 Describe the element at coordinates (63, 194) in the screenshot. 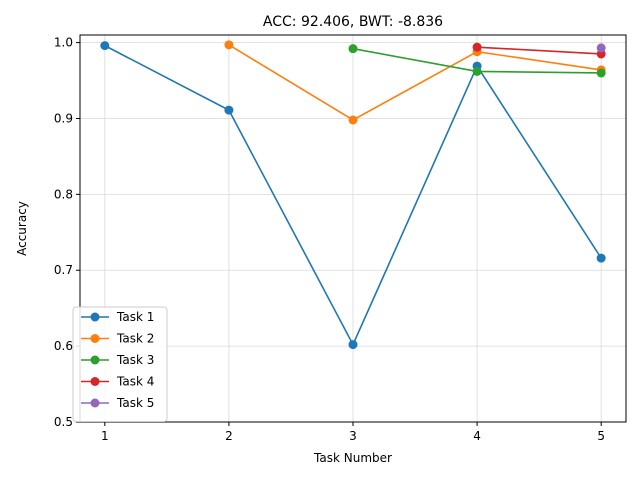

I see `y-tick-label: 0.8` at that location.